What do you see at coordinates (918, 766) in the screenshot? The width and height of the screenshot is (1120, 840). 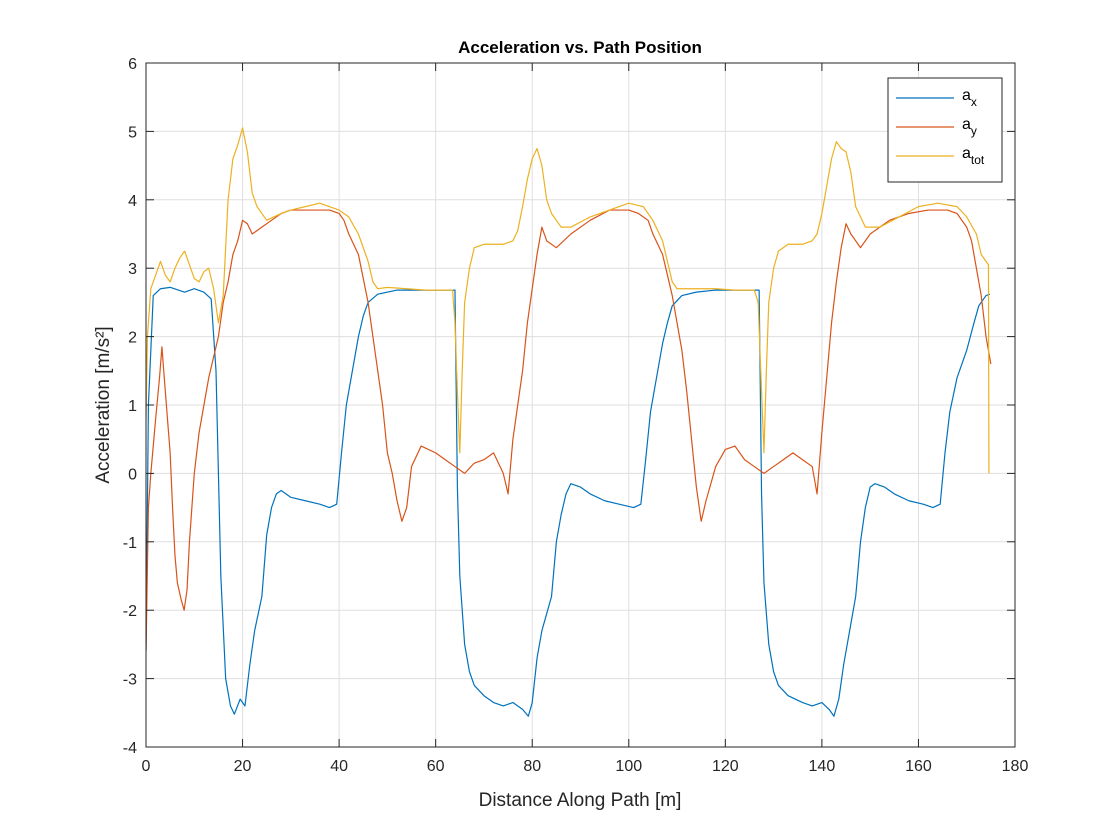 I see `x-tick-label: 160` at bounding box center [918, 766].